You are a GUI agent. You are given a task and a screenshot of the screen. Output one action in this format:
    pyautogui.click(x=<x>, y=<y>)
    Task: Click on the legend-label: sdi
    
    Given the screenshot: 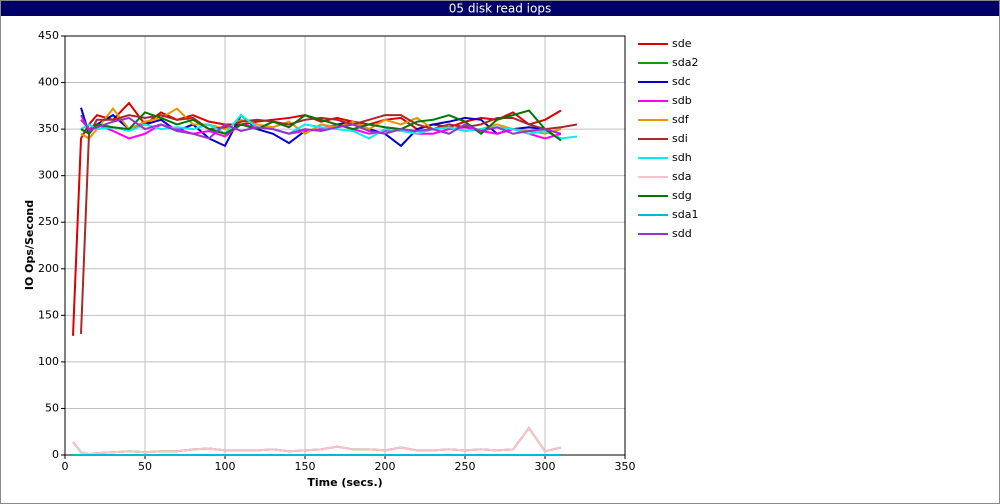 What is the action you would take?
    pyautogui.click(x=680, y=138)
    